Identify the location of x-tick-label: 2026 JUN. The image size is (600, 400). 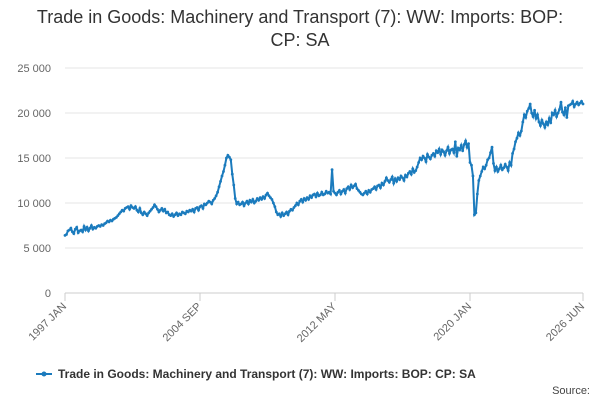
(565, 322).